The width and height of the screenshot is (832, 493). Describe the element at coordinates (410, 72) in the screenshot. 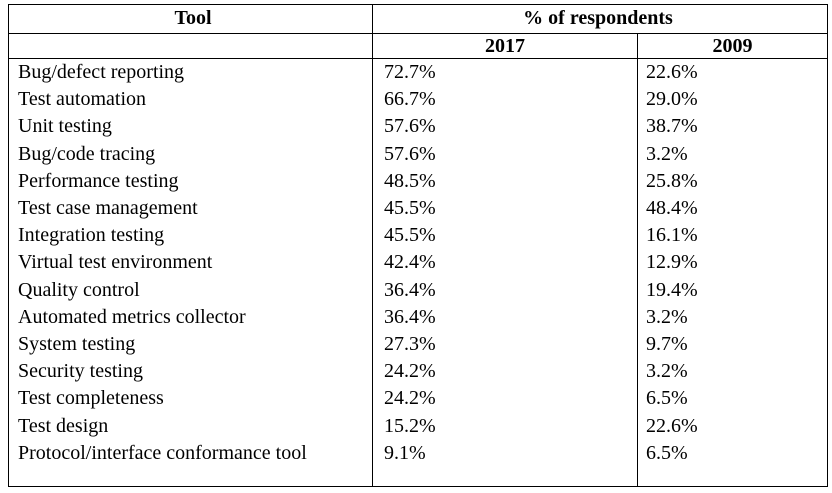

I see `percent-2017-cell: 72.7%` at that location.